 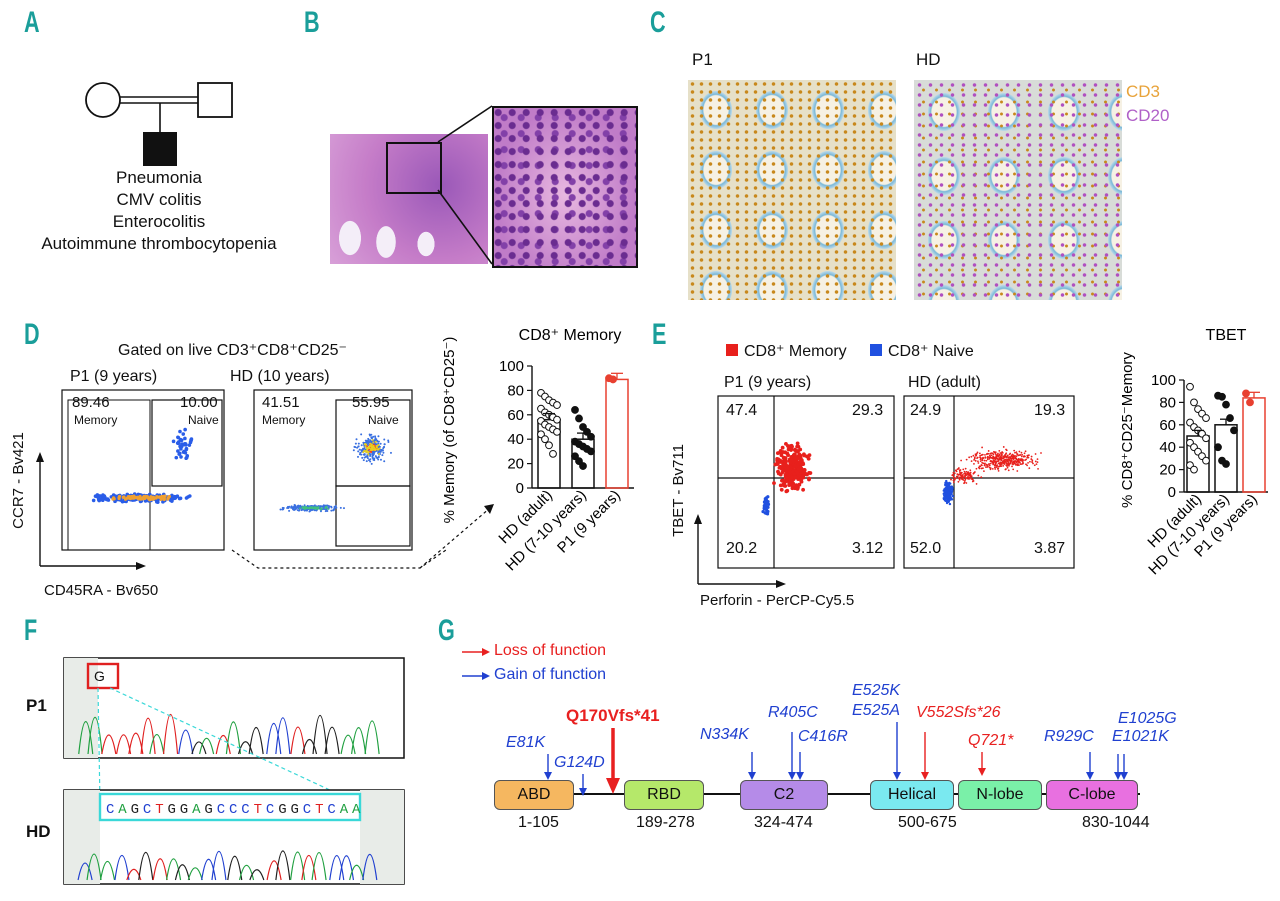 I want to click on legend-memory-label: CD8⁺ Memory, so click(x=795, y=351).